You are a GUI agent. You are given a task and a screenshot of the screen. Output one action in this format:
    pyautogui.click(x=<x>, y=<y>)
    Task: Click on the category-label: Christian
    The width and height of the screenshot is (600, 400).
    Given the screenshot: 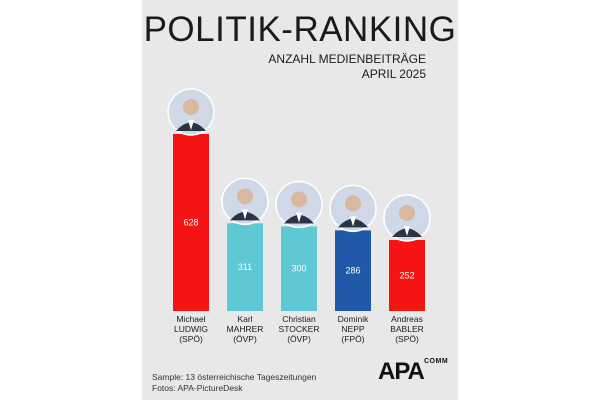 What is the action you would take?
    pyautogui.click(x=299, y=319)
    